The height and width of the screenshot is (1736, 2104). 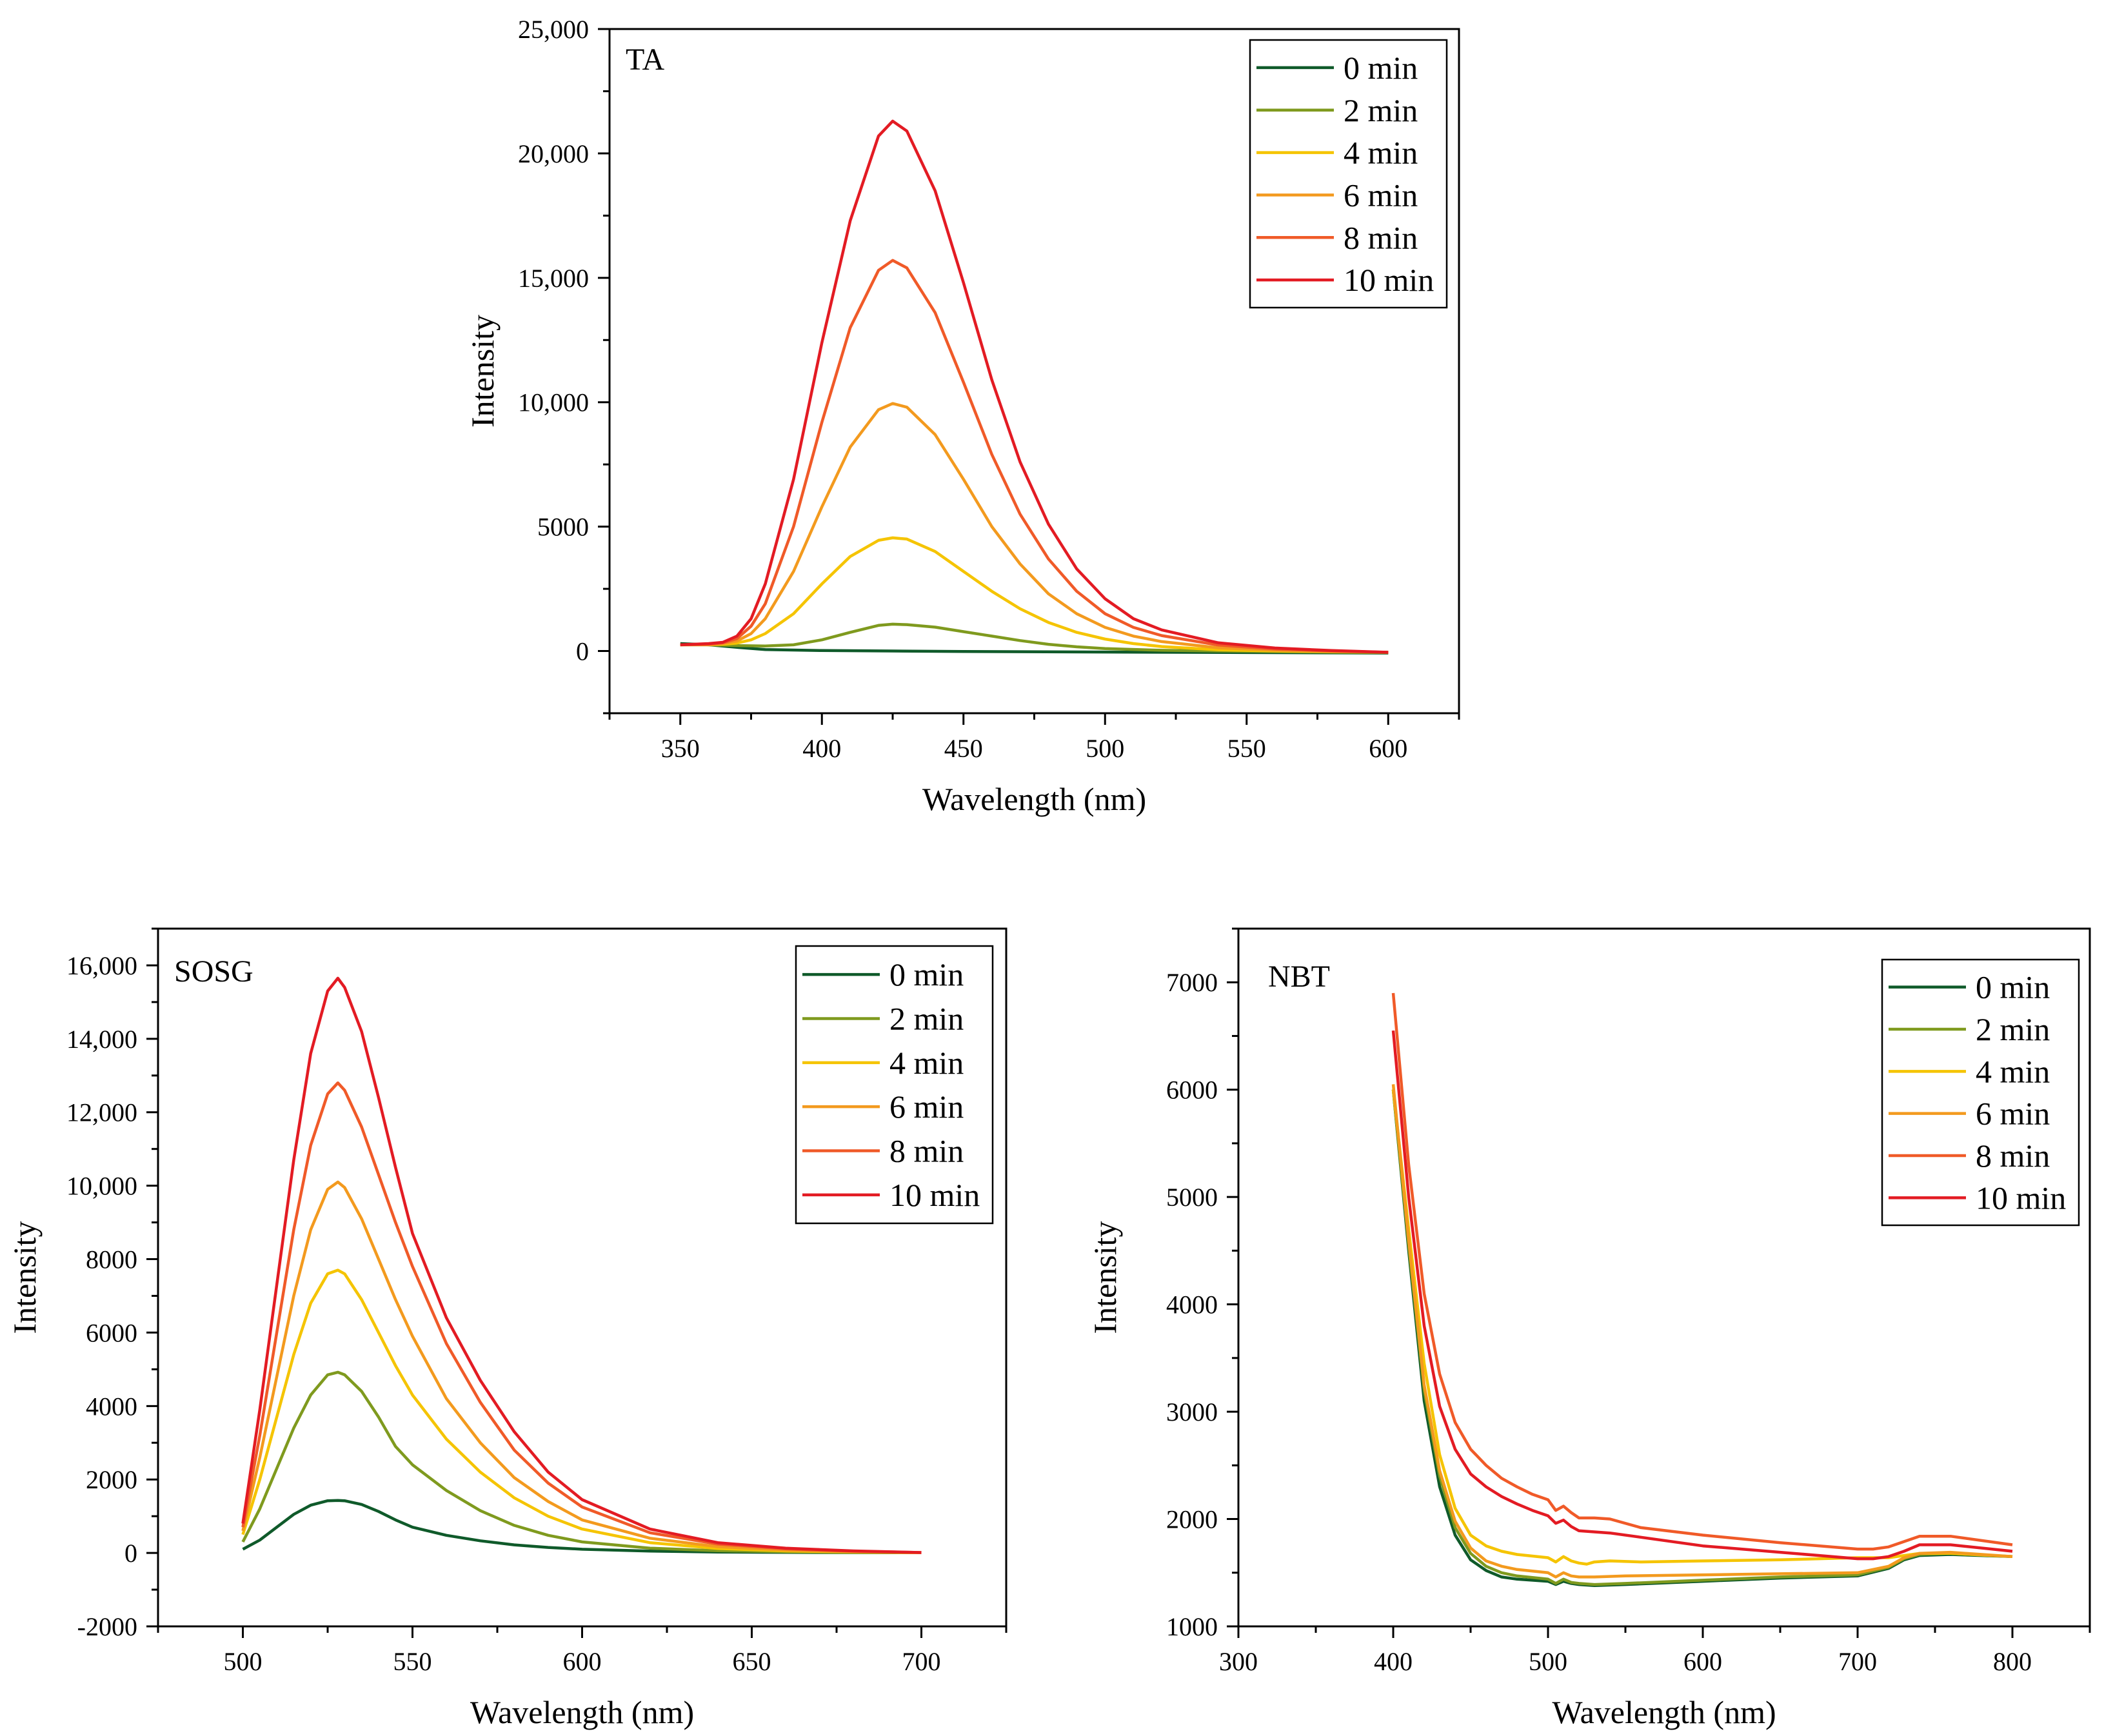 I want to click on sosg-series-line-10-min, so click(x=581, y=1265).